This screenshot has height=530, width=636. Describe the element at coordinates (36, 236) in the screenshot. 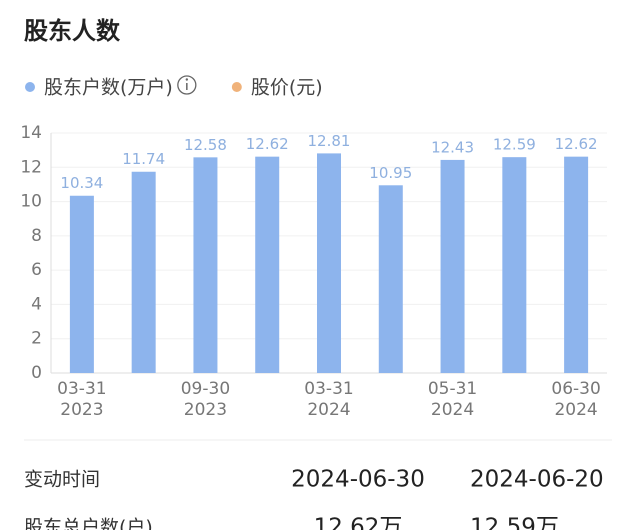

I see `y-tick-label: 8` at that location.